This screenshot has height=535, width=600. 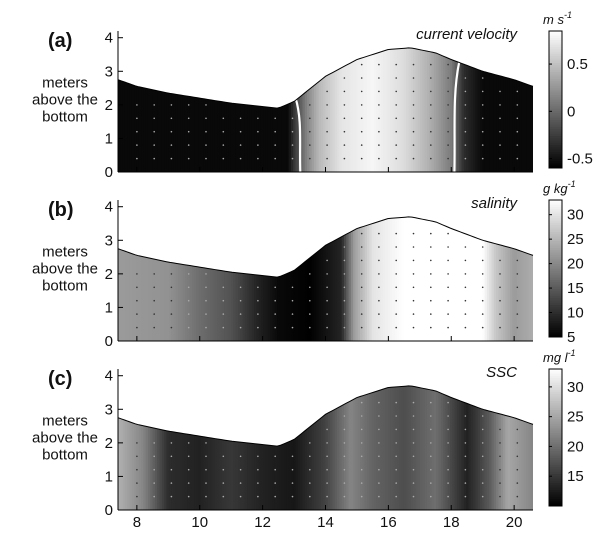 What do you see at coordinates (325, 416) in the screenshot?
I see `water-surface-line` at bounding box center [325, 416].